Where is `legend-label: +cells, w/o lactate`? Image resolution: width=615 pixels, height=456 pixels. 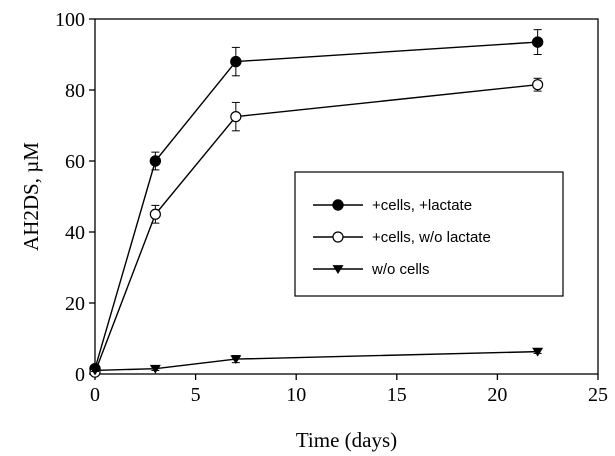 legend-label: +cells, w/o lactate is located at coordinates (431, 237).